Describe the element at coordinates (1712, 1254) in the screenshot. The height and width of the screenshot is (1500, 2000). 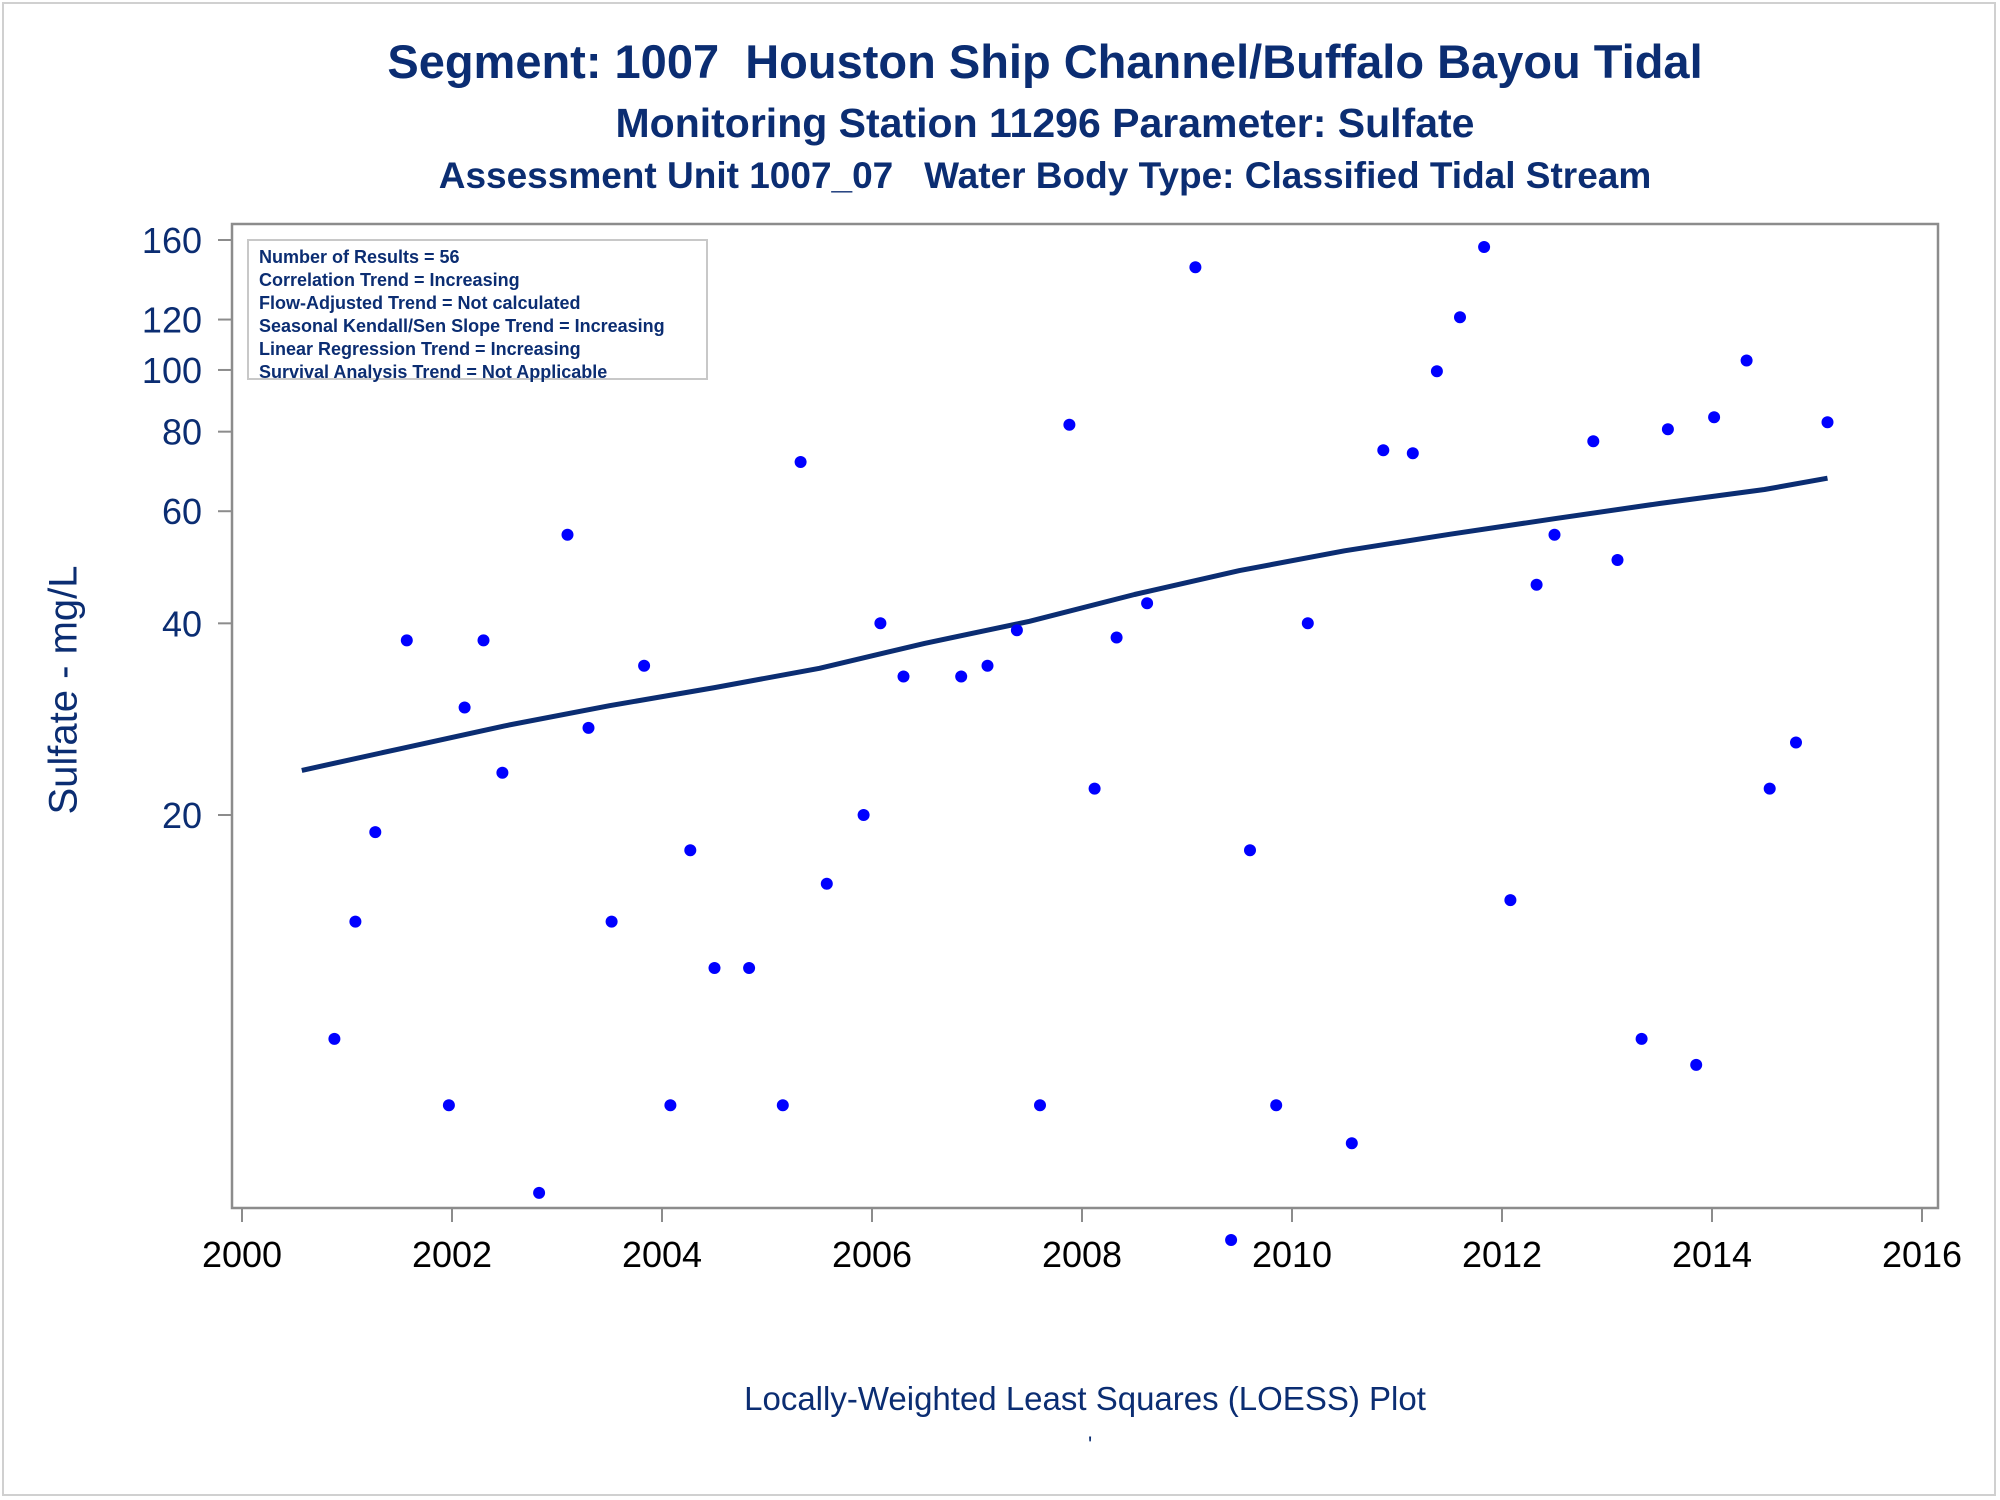
I see `x-tick-label: 2014` at that location.